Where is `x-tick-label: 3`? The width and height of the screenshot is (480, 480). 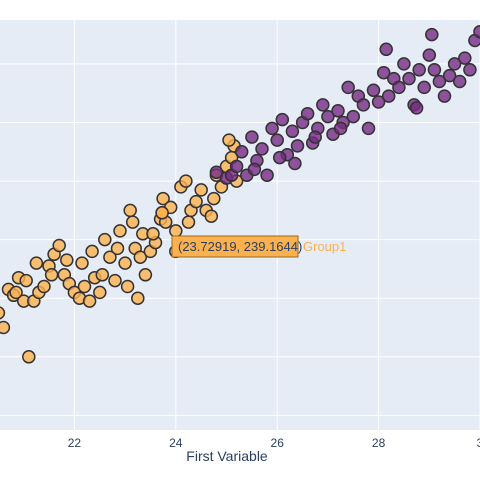 x-tick-label: 3 is located at coordinates (478, 443).